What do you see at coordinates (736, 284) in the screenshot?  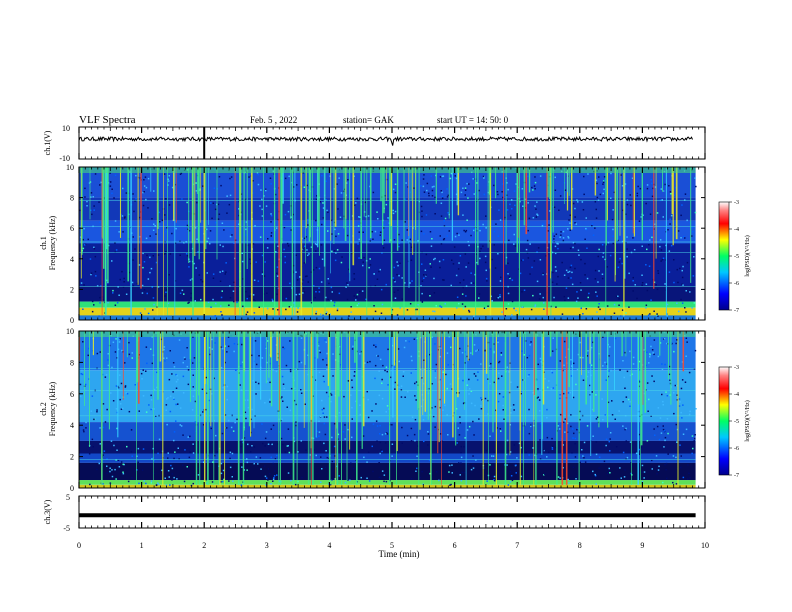 I see `spectrogram-ch1-colorbar-tick-label: -6` at bounding box center [736, 284].